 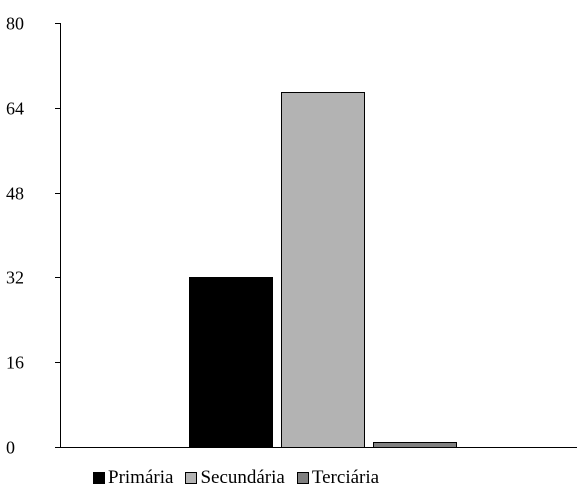 I want to click on y-axis: 0 16 32 48 64 80, so click(x=33, y=236).